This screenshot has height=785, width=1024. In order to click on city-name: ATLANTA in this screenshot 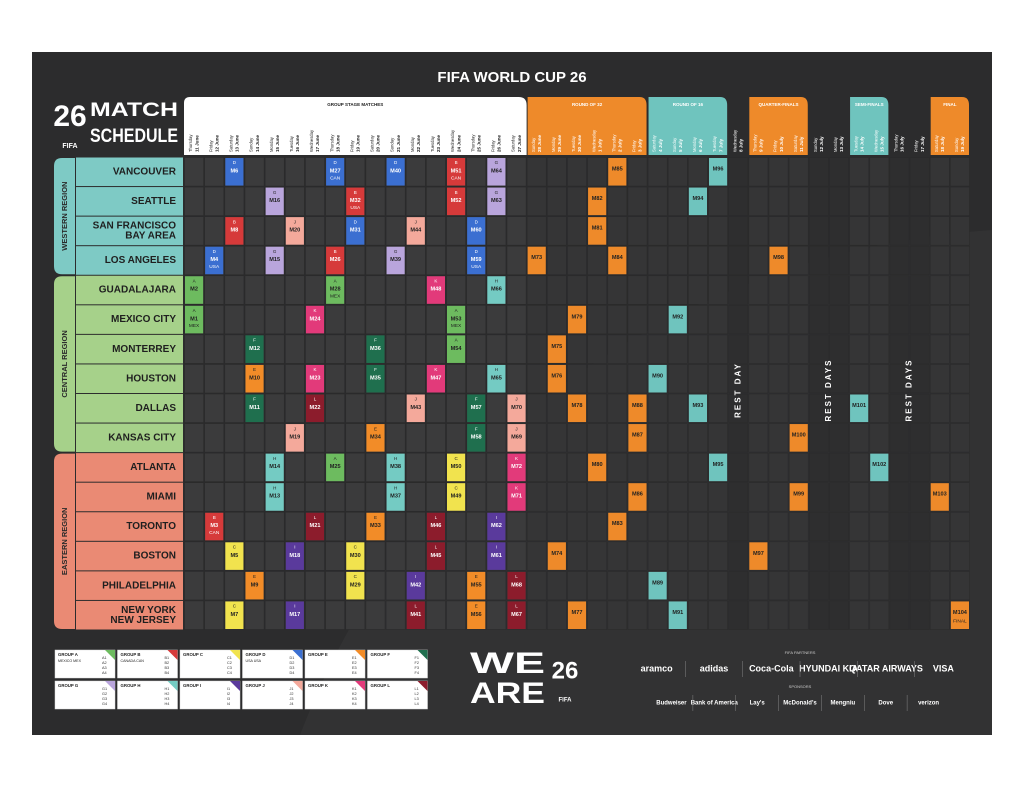, I will do `click(153, 467)`.